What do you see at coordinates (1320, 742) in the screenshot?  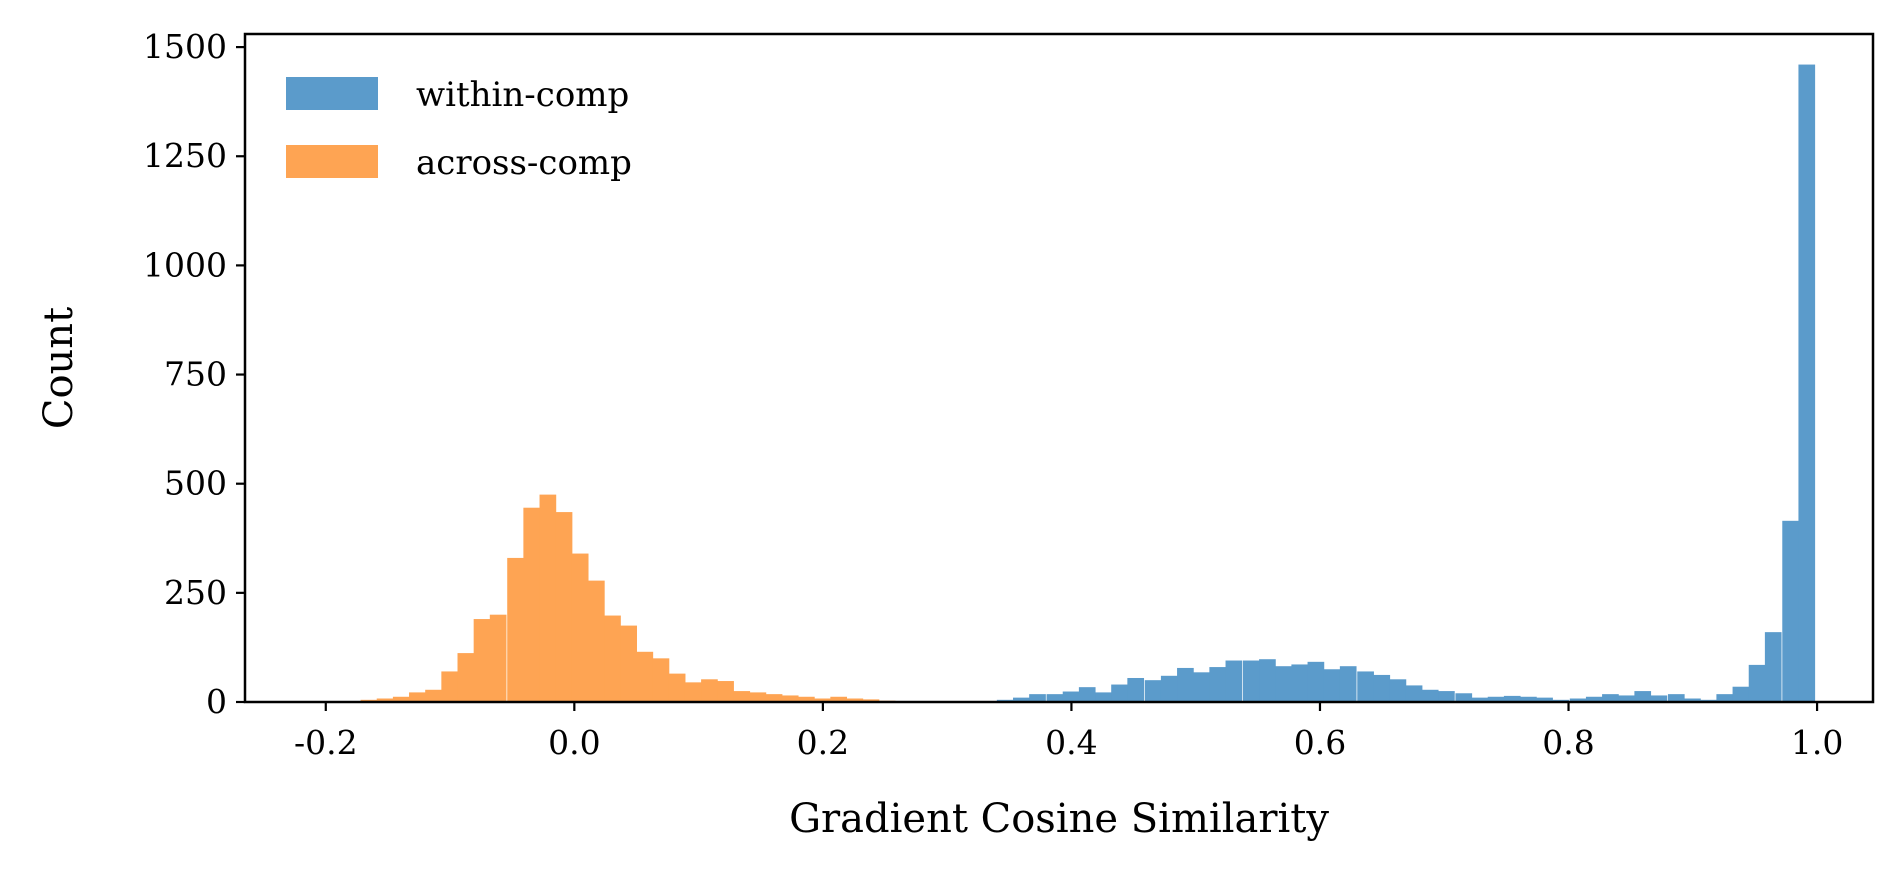 I see `x-tick-label: 0.6` at bounding box center [1320, 742].